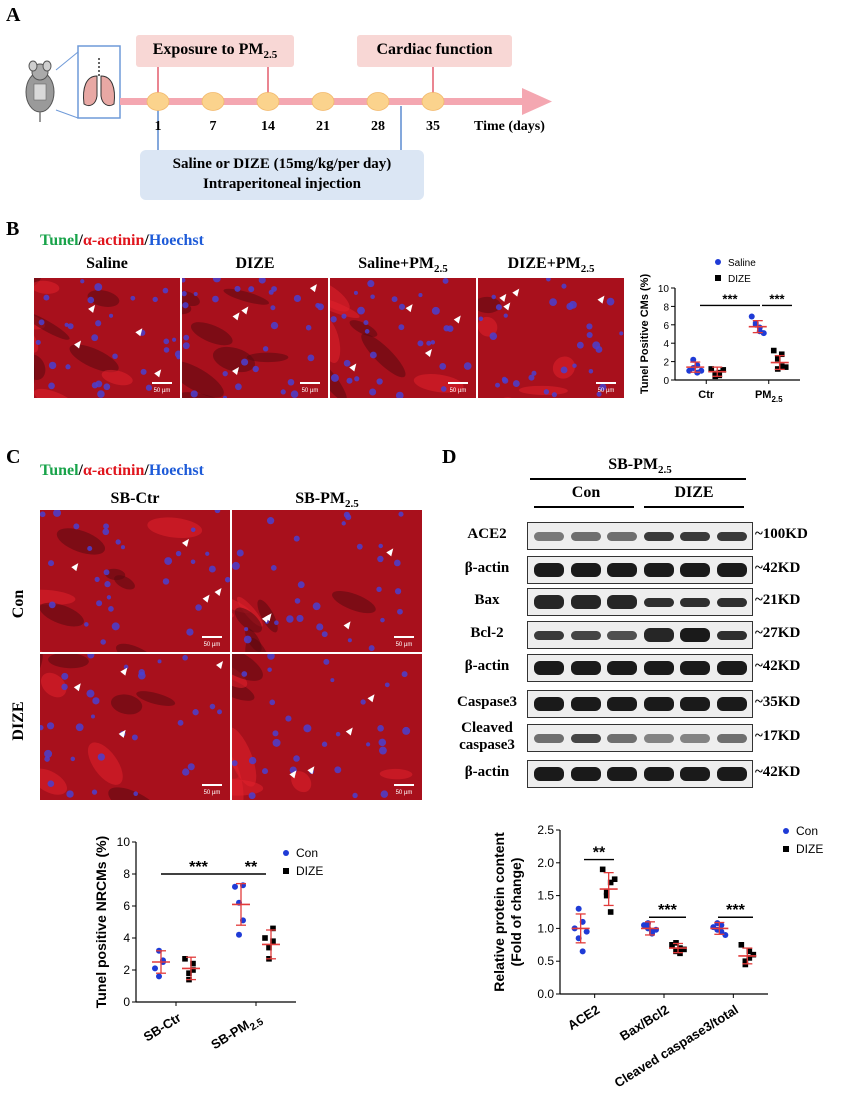 The height and width of the screenshot is (1110, 843). What do you see at coordinates (107, 263) in the screenshot?
I see `col-saline: Saline` at bounding box center [107, 263].